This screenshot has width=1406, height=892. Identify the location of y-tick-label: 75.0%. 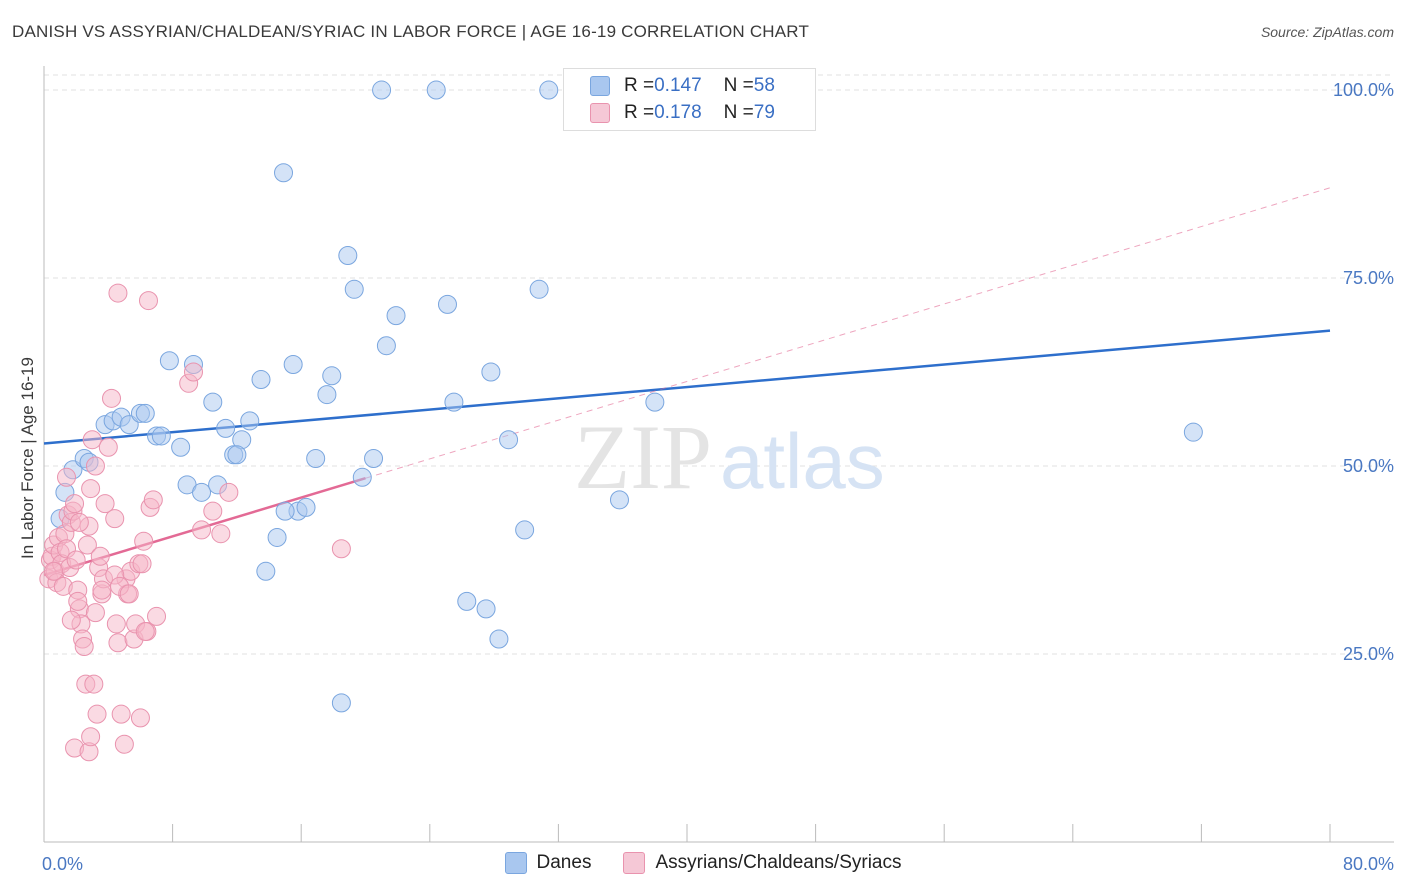
(1368, 278).